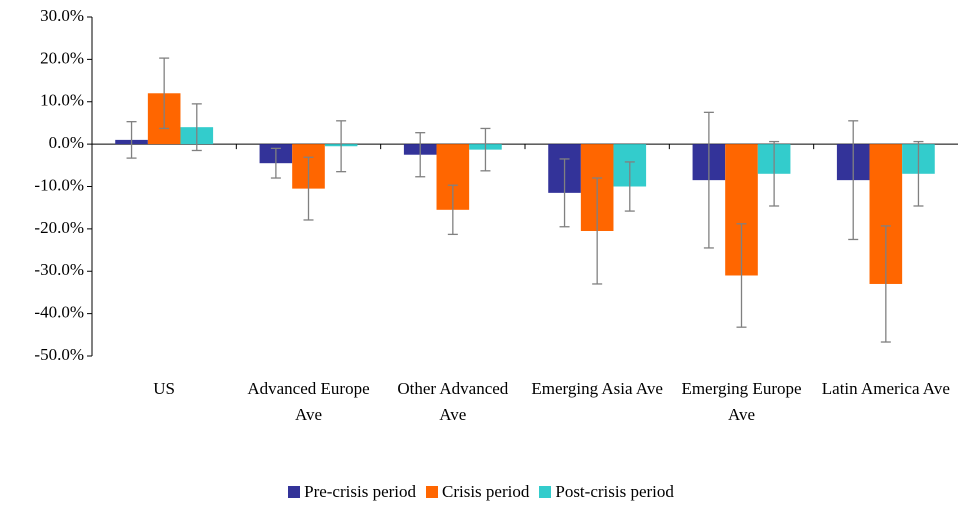 The height and width of the screenshot is (512, 962). I want to click on legend-label: Crisis period, so click(486, 491).